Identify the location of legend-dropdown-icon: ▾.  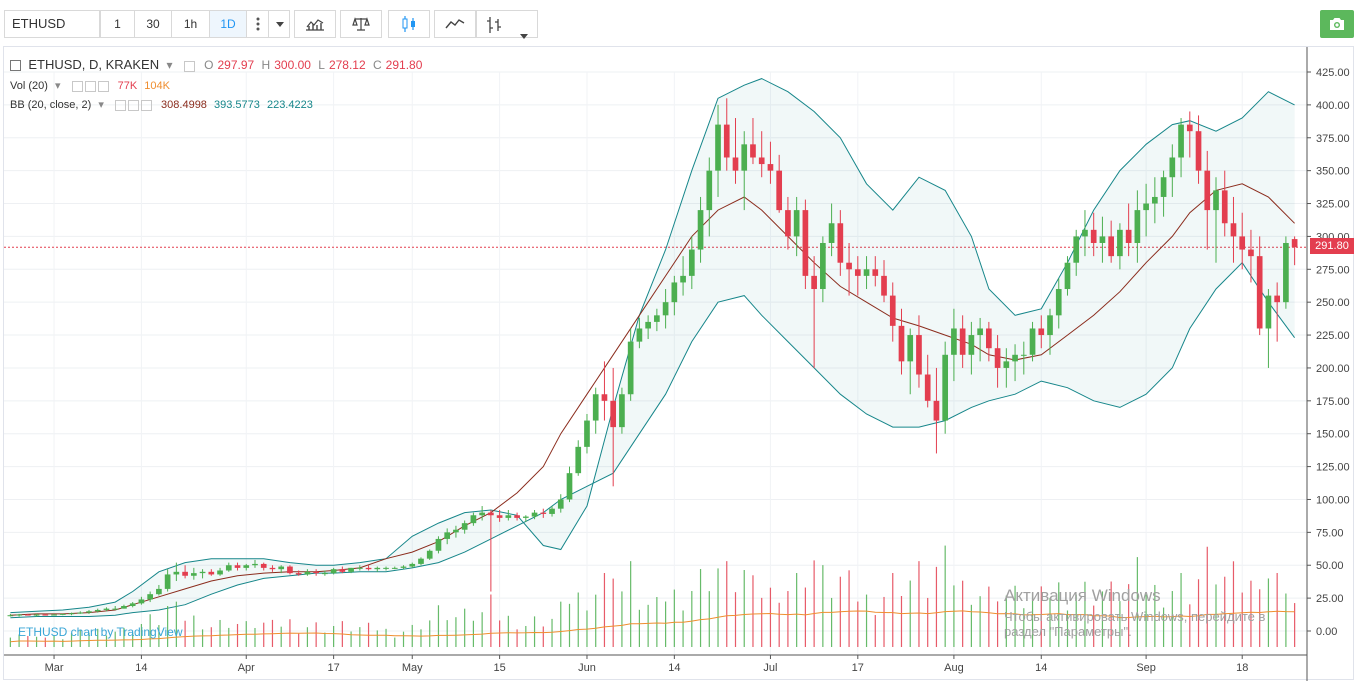
(169, 65).